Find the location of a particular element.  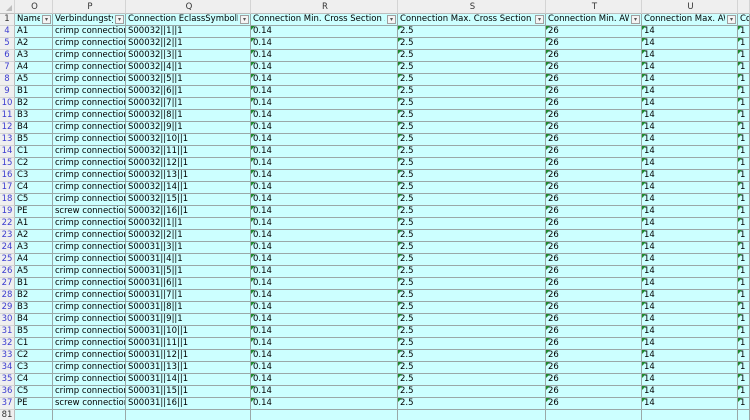

row-number: 4 is located at coordinates (7, 32).